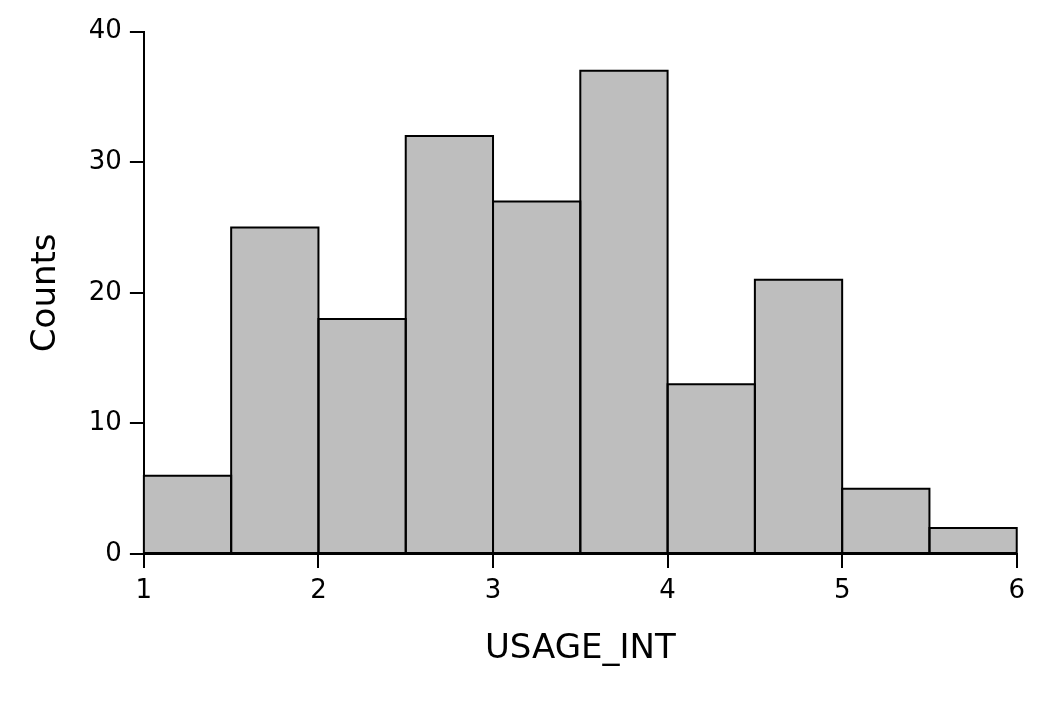 The width and height of the screenshot is (1043, 704). Describe the element at coordinates (493, 589) in the screenshot. I see `x-tick-label: 3` at that location.